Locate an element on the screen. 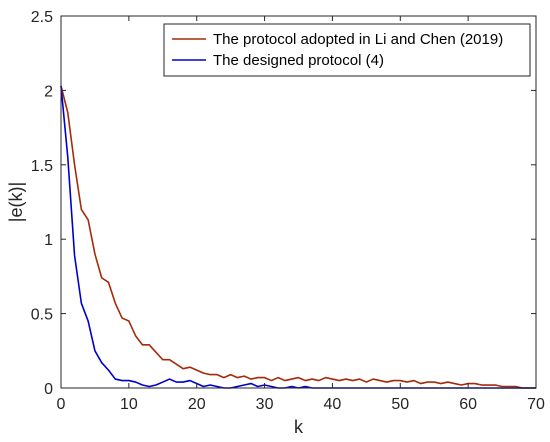  x-tick-label: 60 is located at coordinates (468, 404).